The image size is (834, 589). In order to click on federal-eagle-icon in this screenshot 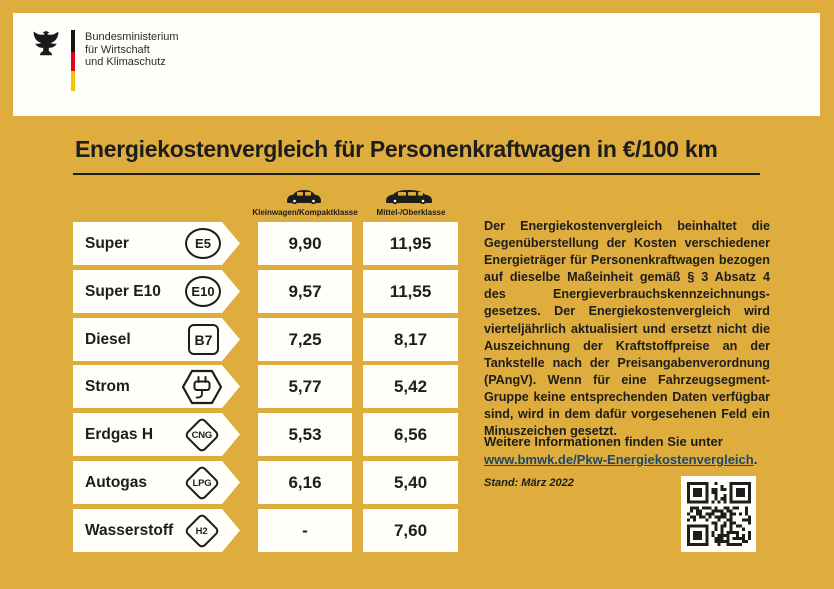, I will do `click(46, 43)`.